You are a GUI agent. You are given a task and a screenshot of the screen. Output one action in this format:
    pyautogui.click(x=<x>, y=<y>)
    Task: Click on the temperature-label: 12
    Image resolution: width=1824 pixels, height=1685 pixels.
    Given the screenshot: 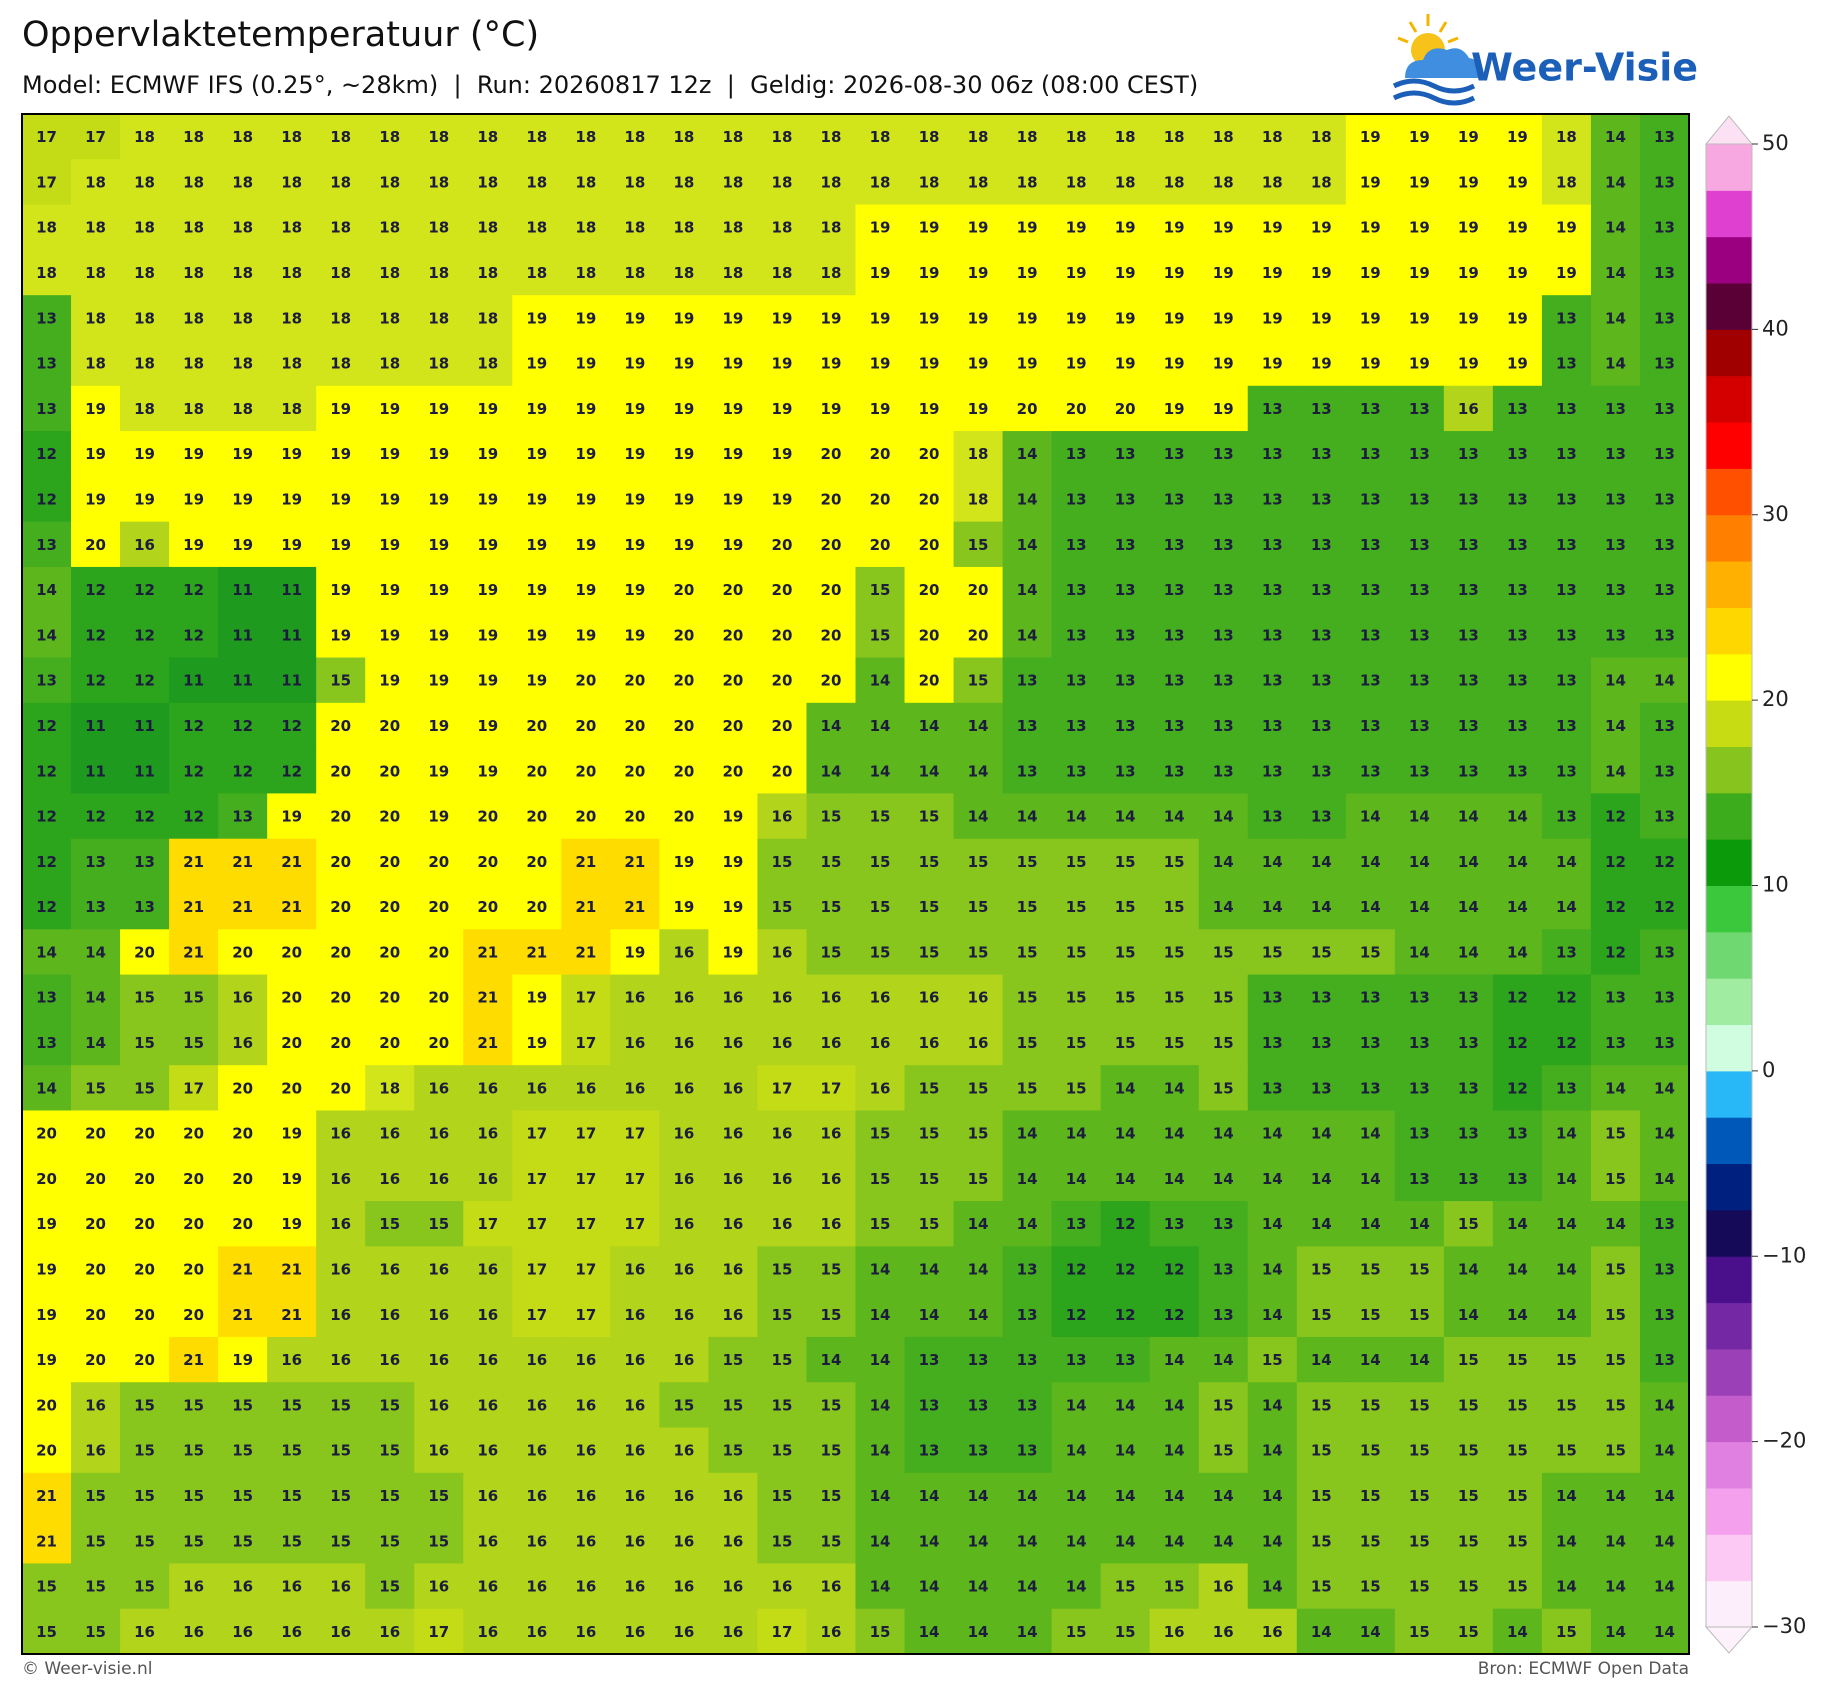 What is the action you would take?
    pyautogui.click(x=242, y=726)
    